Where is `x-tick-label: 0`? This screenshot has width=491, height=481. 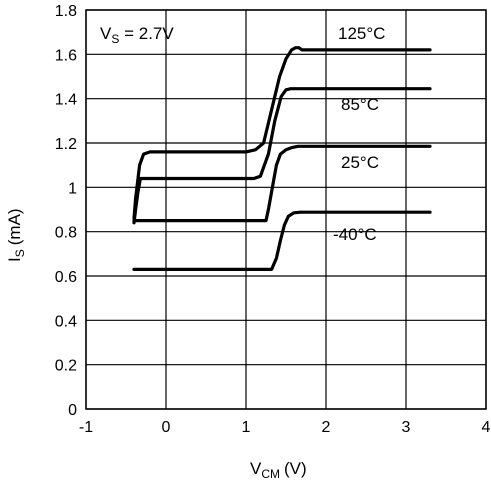
x-tick-label: 0 is located at coordinates (166, 427).